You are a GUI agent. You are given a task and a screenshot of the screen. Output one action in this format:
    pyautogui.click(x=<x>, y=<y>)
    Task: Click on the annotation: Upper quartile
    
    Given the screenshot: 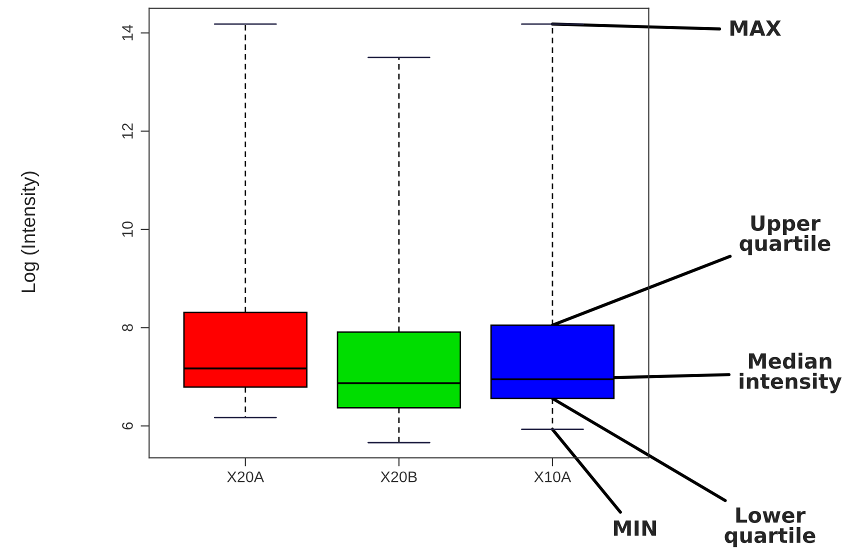 What is the action you would take?
    pyautogui.click(x=785, y=235)
    